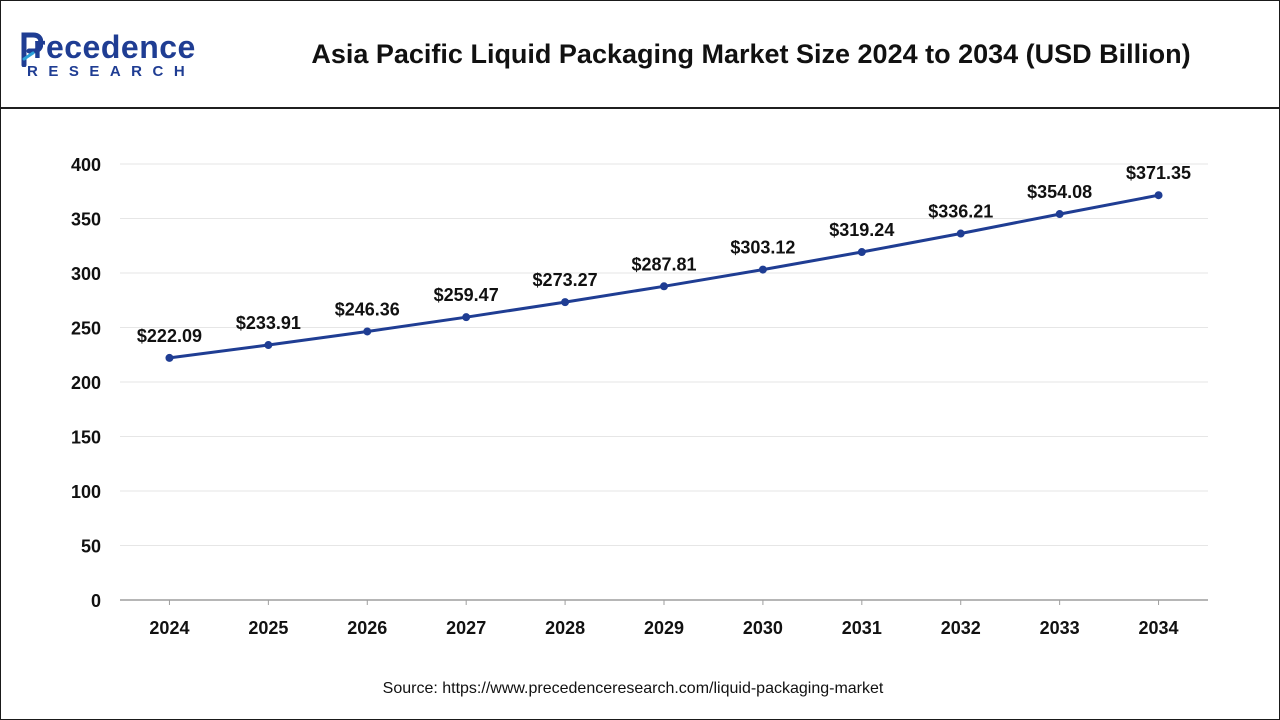 The width and height of the screenshot is (1280, 720). What do you see at coordinates (1059, 192) in the screenshot?
I see `data-label: $354.08` at bounding box center [1059, 192].